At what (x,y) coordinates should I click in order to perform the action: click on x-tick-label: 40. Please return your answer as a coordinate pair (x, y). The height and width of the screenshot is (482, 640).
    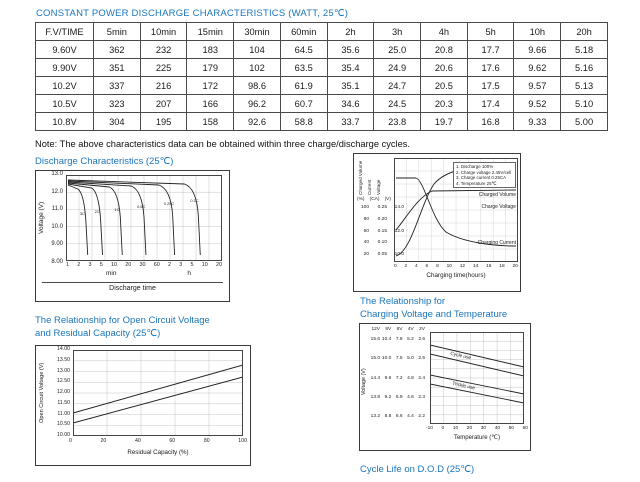
    Looking at the image, I should click on (497, 428).